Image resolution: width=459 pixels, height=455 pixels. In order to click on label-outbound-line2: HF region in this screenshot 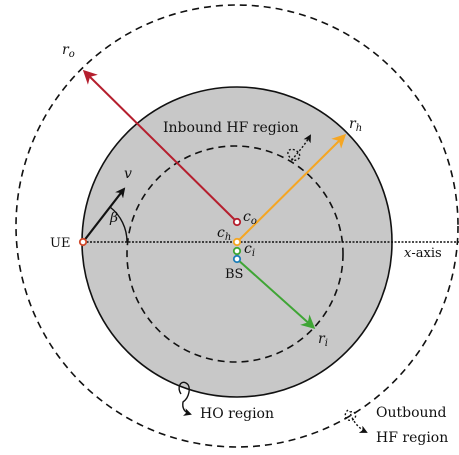, I will do `click(412, 438)`.